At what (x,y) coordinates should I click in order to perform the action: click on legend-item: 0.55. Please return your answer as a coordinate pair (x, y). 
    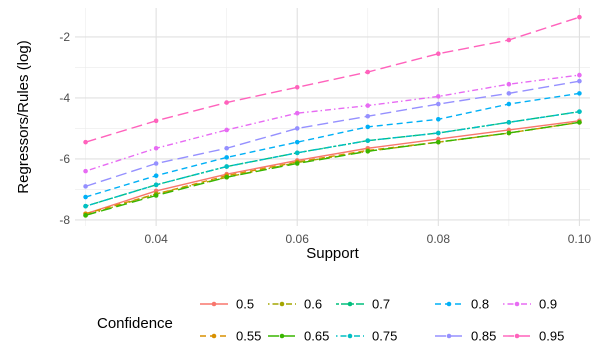
    Looking at the image, I should click on (230, 336).